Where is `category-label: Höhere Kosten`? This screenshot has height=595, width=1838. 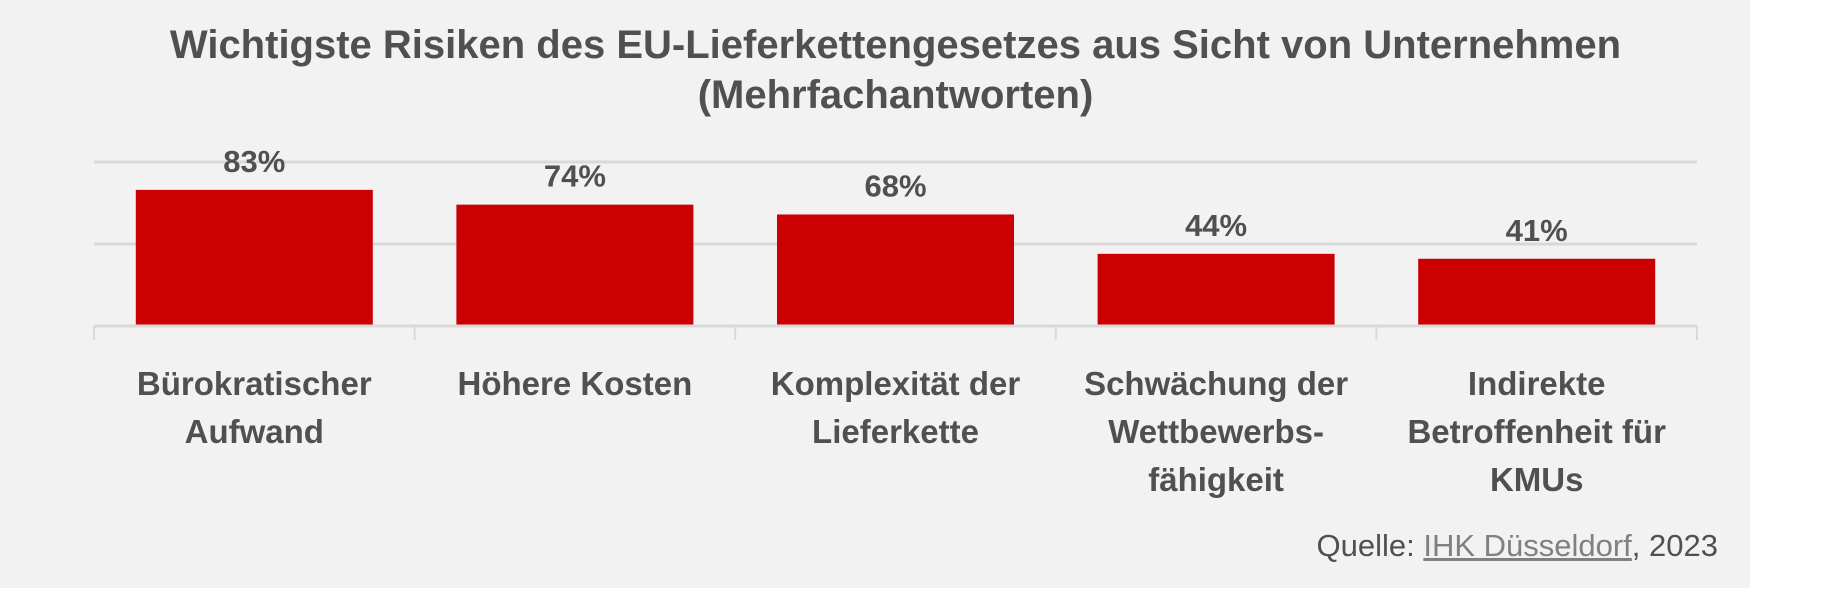
category-label: Höhere Kosten is located at coordinates (575, 383).